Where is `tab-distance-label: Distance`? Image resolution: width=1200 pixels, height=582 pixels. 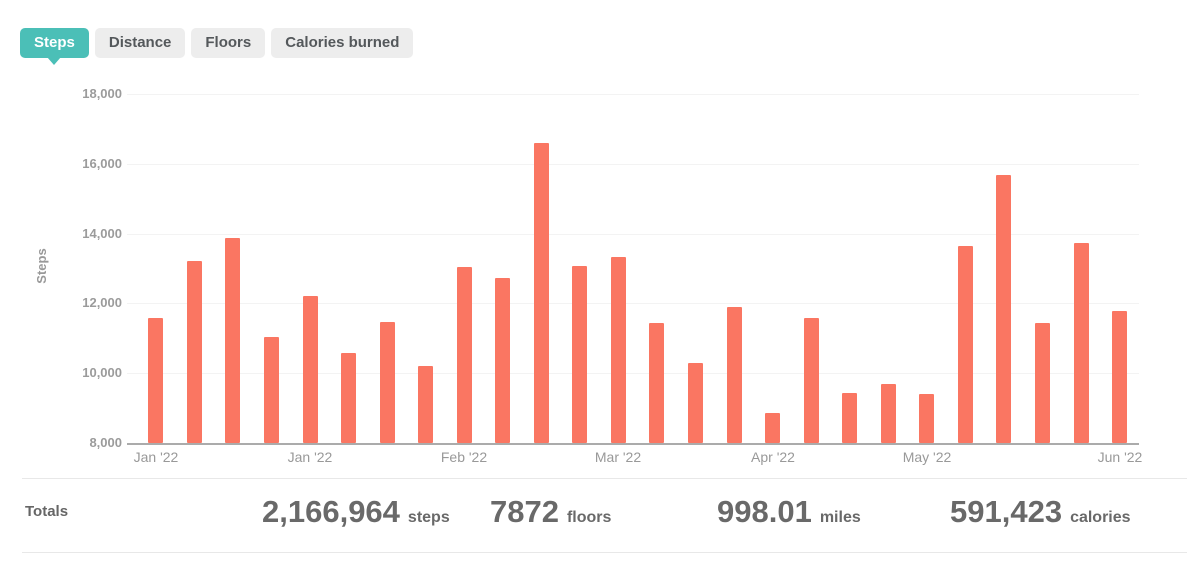
tab-distance-label: Distance is located at coordinates (140, 42).